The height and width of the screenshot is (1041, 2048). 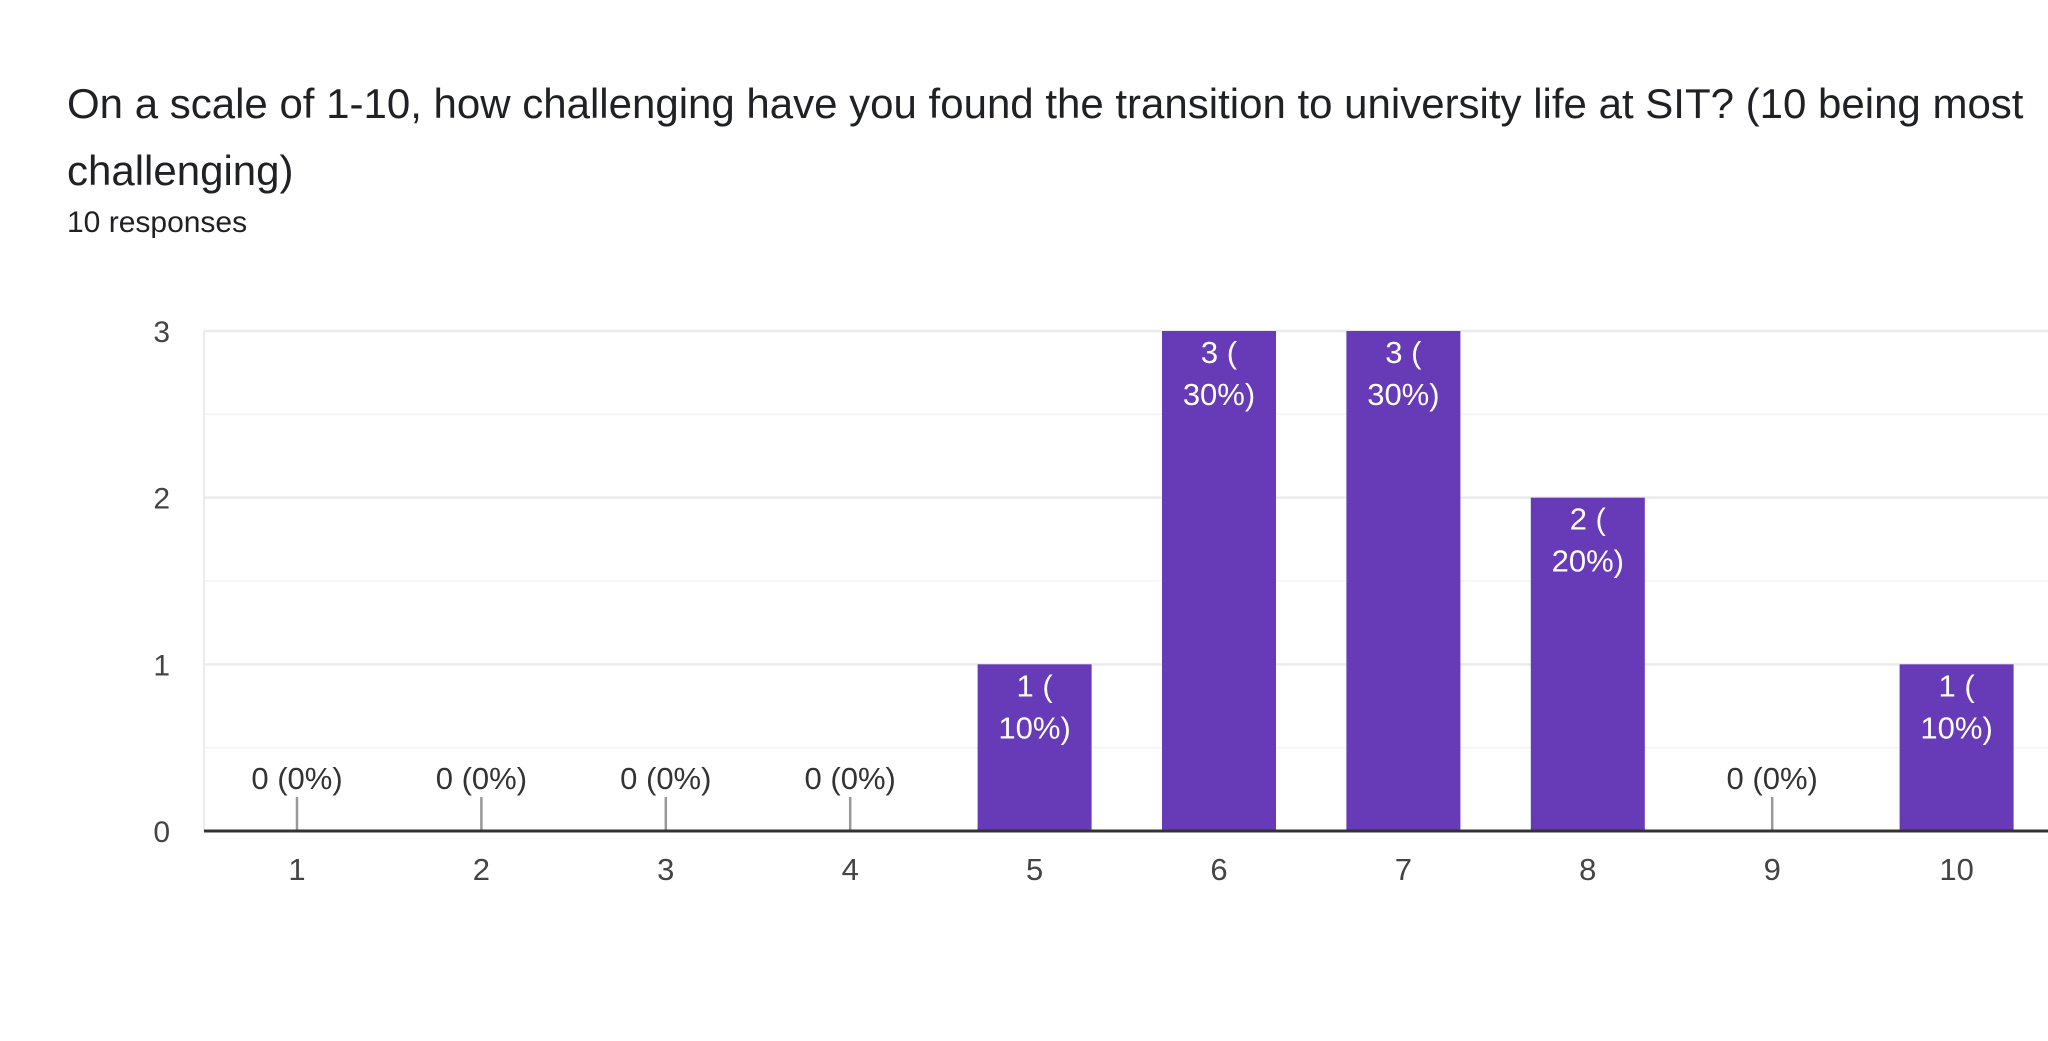 What do you see at coordinates (161, 832) in the screenshot?
I see `y-tick-label: 0` at bounding box center [161, 832].